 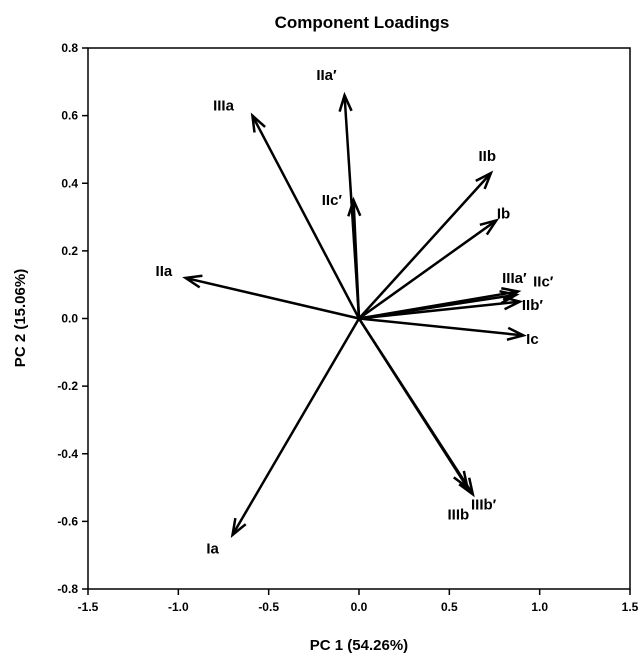 What do you see at coordinates (459, 515) in the screenshot?
I see `vector-label: IIIb` at bounding box center [459, 515].